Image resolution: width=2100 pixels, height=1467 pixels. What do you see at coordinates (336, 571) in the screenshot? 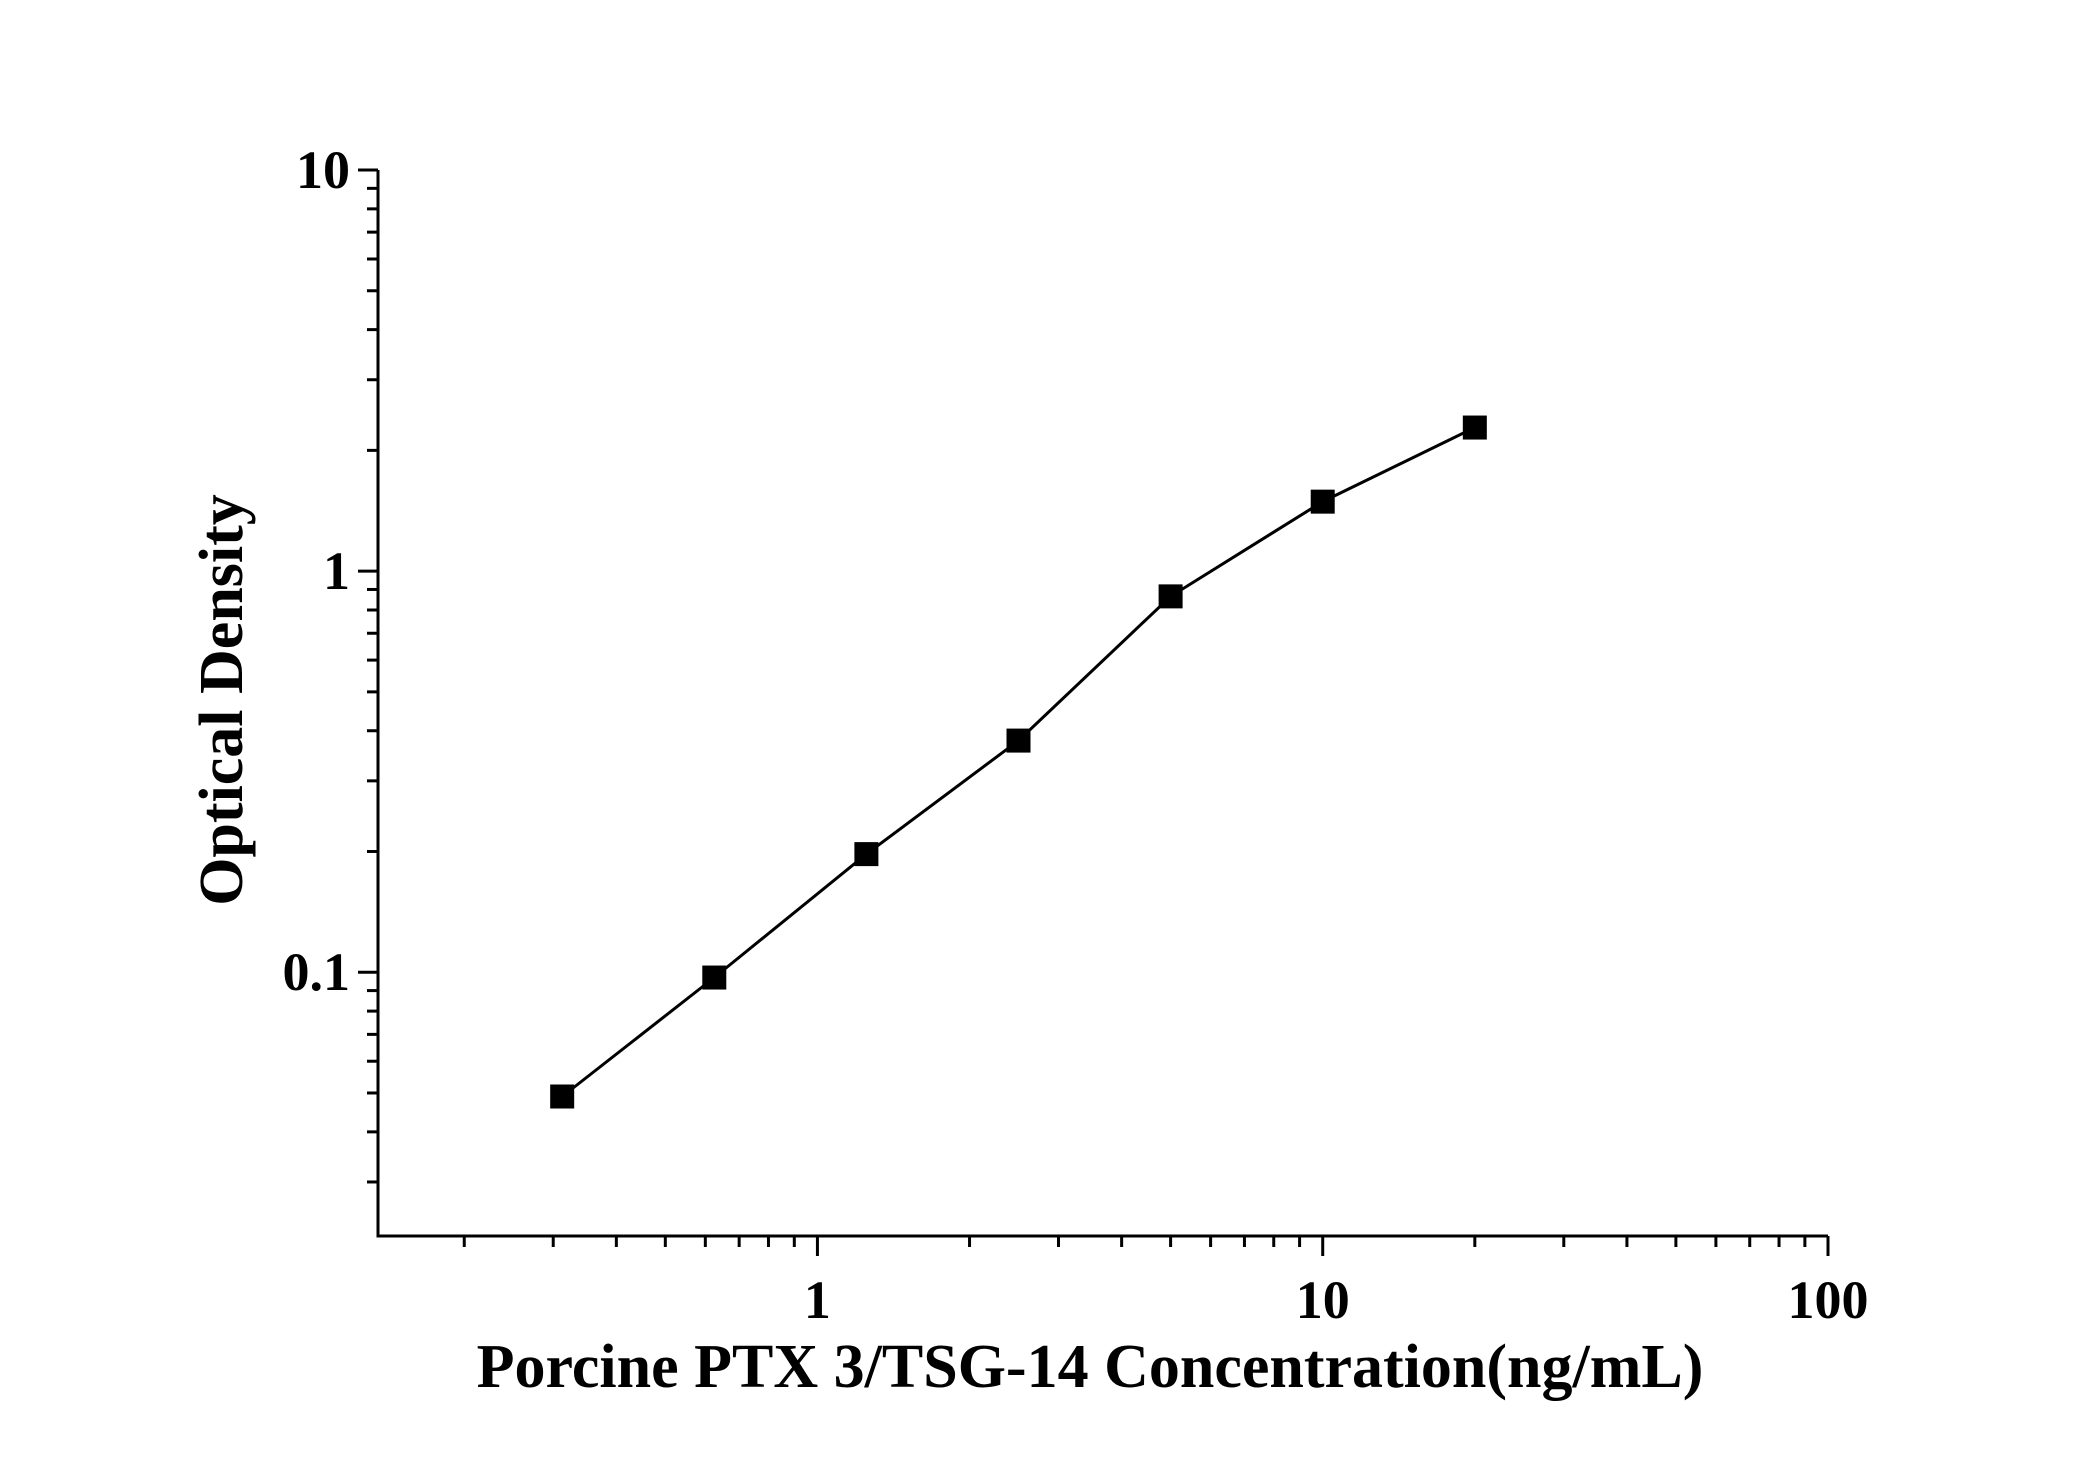
I see `y-tick-label: 1` at bounding box center [336, 571].